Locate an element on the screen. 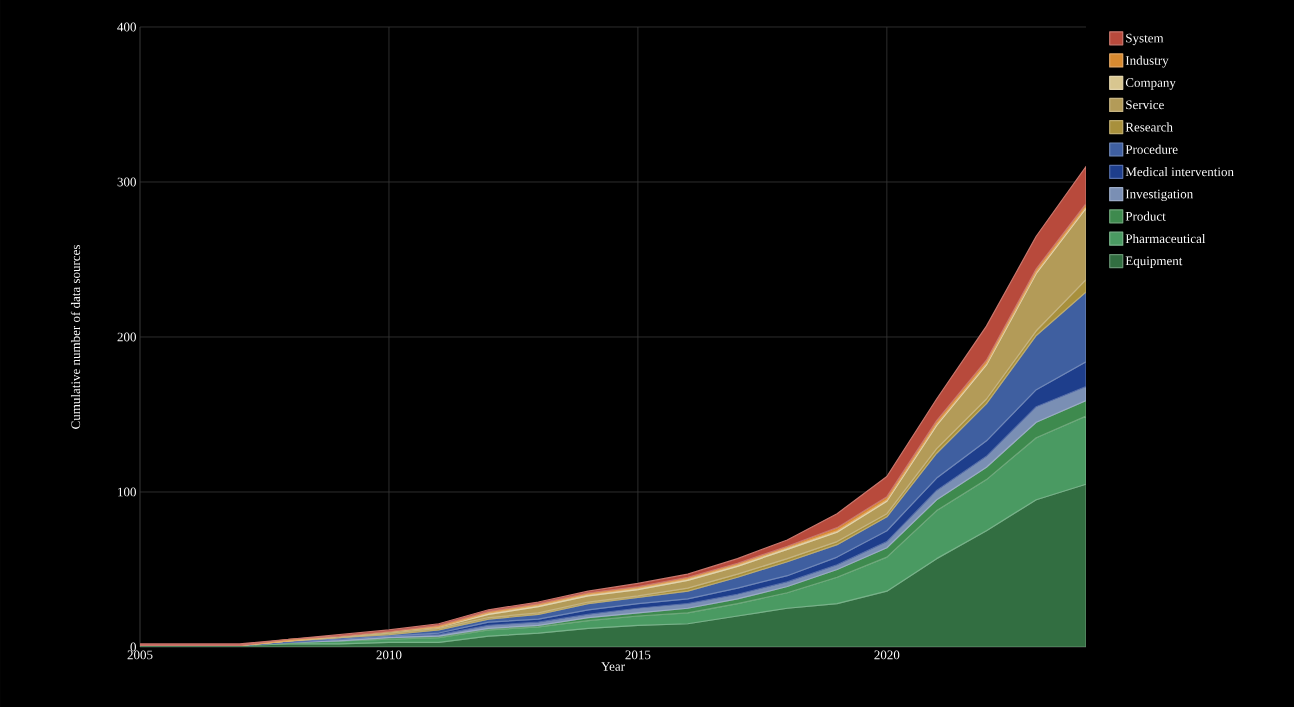  x-tick-label: 2015 is located at coordinates (638, 655).